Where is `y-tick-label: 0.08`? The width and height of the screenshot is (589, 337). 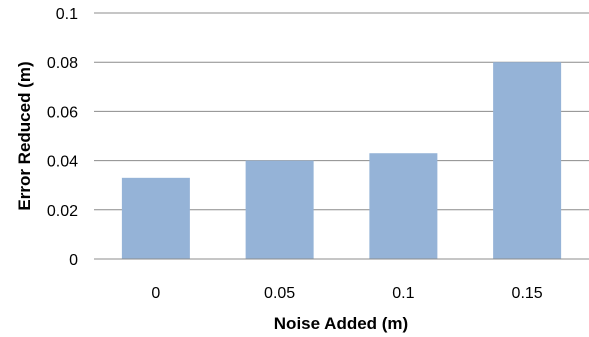 y-tick-label: 0.08 is located at coordinates (62, 63).